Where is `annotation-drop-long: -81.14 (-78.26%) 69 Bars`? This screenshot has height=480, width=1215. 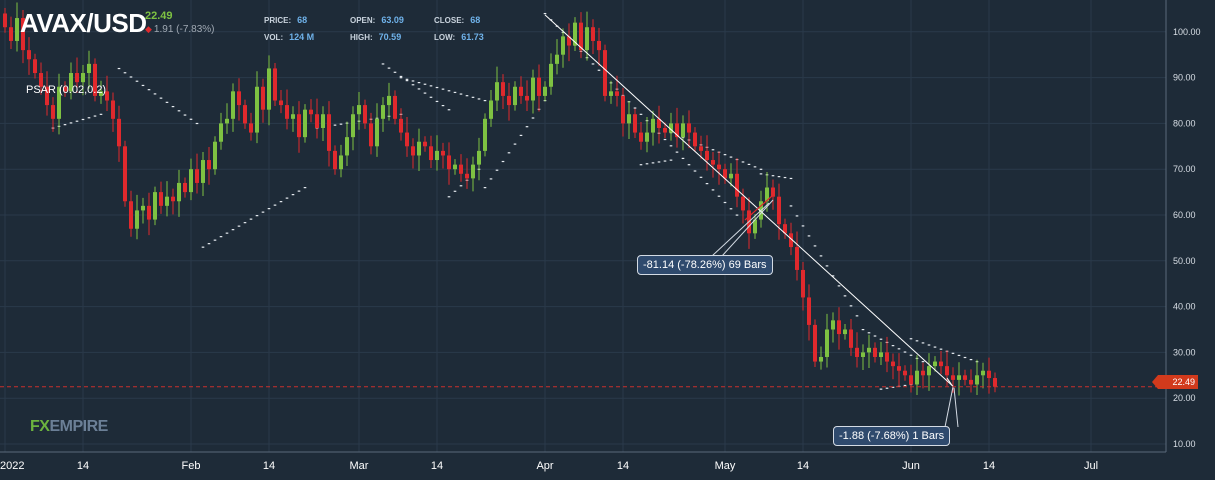 annotation-drop-long: -81.14 (-78.26%) 69 Bars is located at coordinates (705, 265).